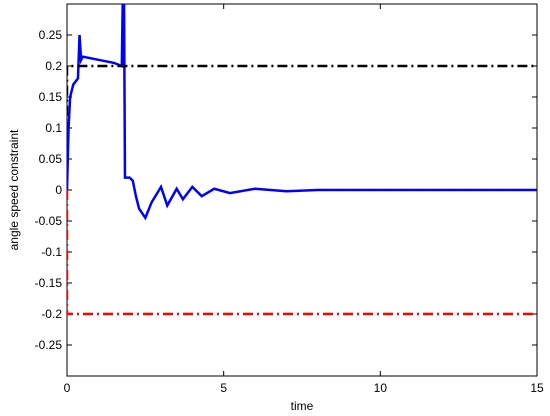 The height and width of the screenshot is (416, 550). I want to click on x-tick-label: 15, so click(537, 388).